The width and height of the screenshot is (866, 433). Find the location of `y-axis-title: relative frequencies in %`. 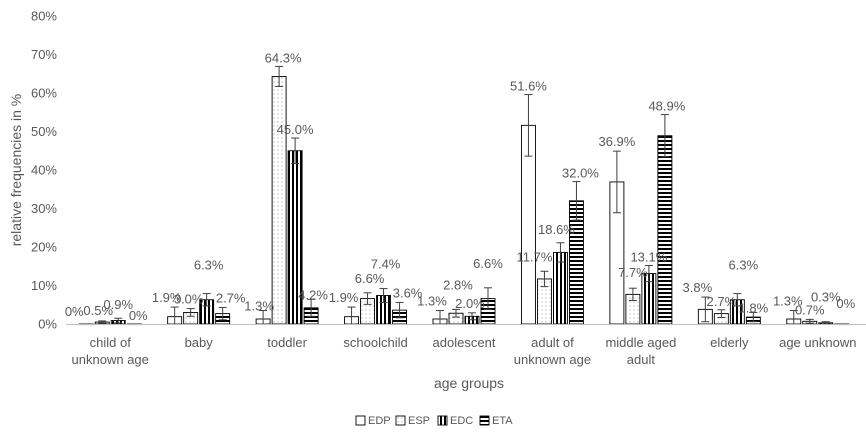

y-axis-title: relative frequencies in % is located at coordinates (16, 170).